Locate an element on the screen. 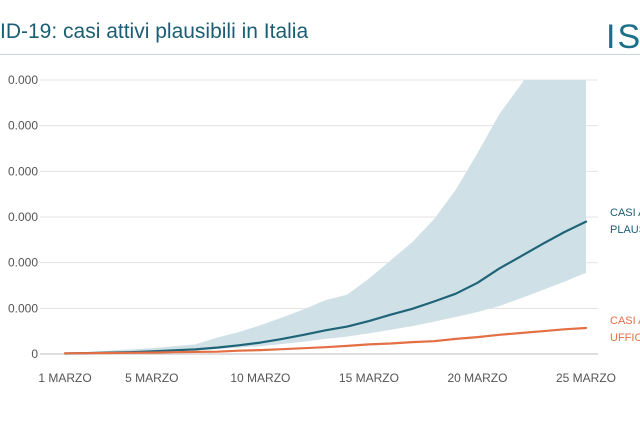  logo: IS is located at coordinates (623, 37).